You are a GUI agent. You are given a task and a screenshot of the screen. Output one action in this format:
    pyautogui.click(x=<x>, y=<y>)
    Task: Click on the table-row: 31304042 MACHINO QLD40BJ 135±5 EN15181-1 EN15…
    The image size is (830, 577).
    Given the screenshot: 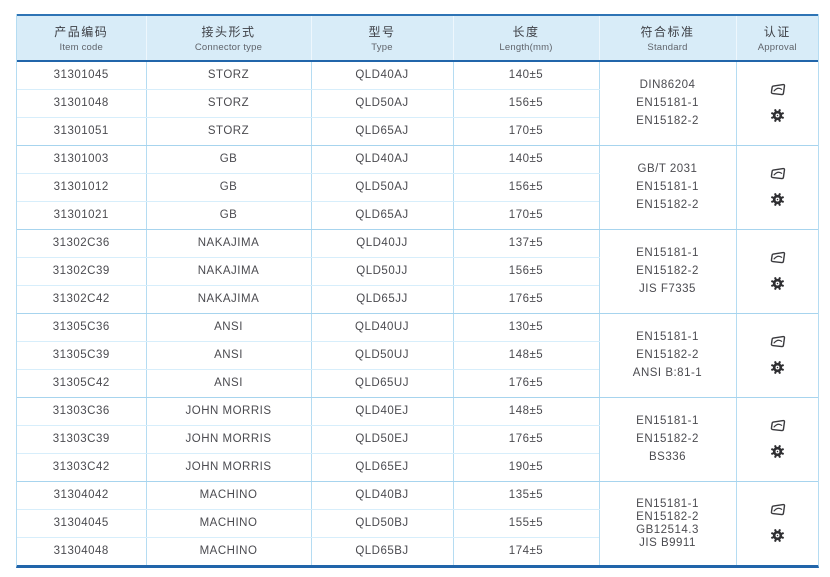 What is the action you would take?
    pyautogui.click(x=417, y=523)
    